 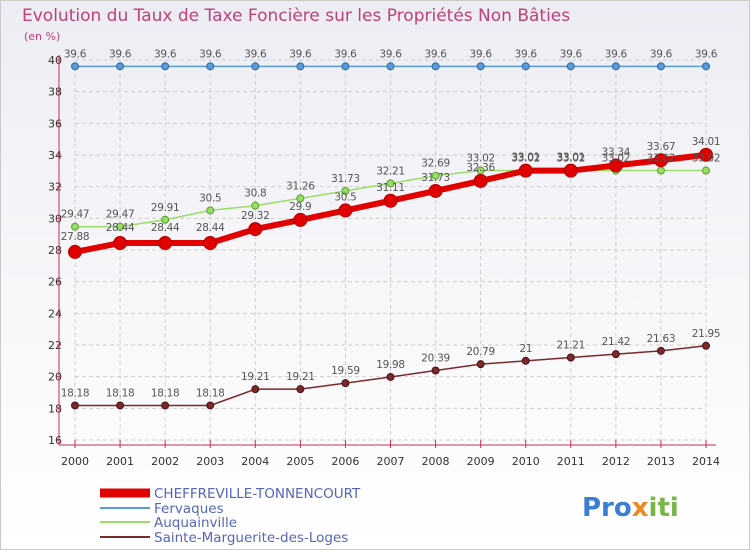 I want to click on series-3-label: 21.95, so click(x=706, y=334).